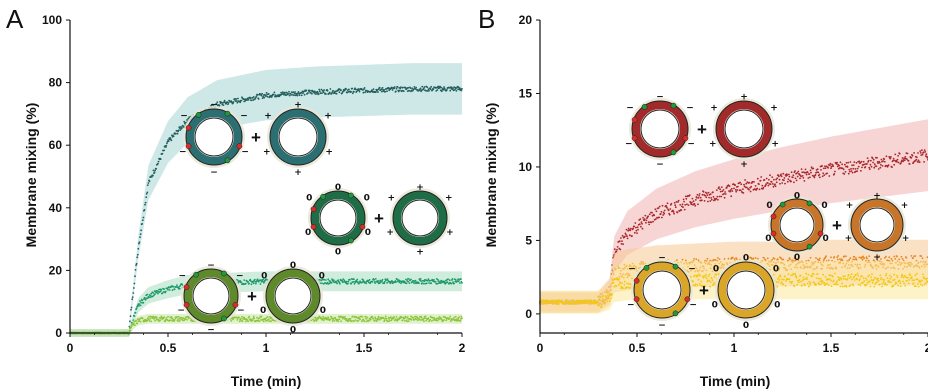 The width and height of the screenshot is (928, 392). I want to click on vesicle-lumen, so click(797, 225).